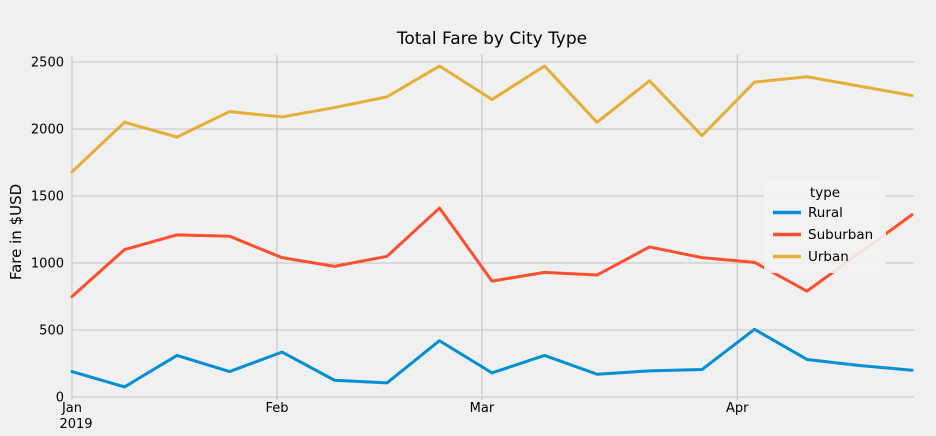 Image resolution: width=936 pixels, height=436 pixels. What do you see at coordinates (737, 408) in the screenshot?
I see `x-tick-label: Apr` at bounding box center [737, 408].